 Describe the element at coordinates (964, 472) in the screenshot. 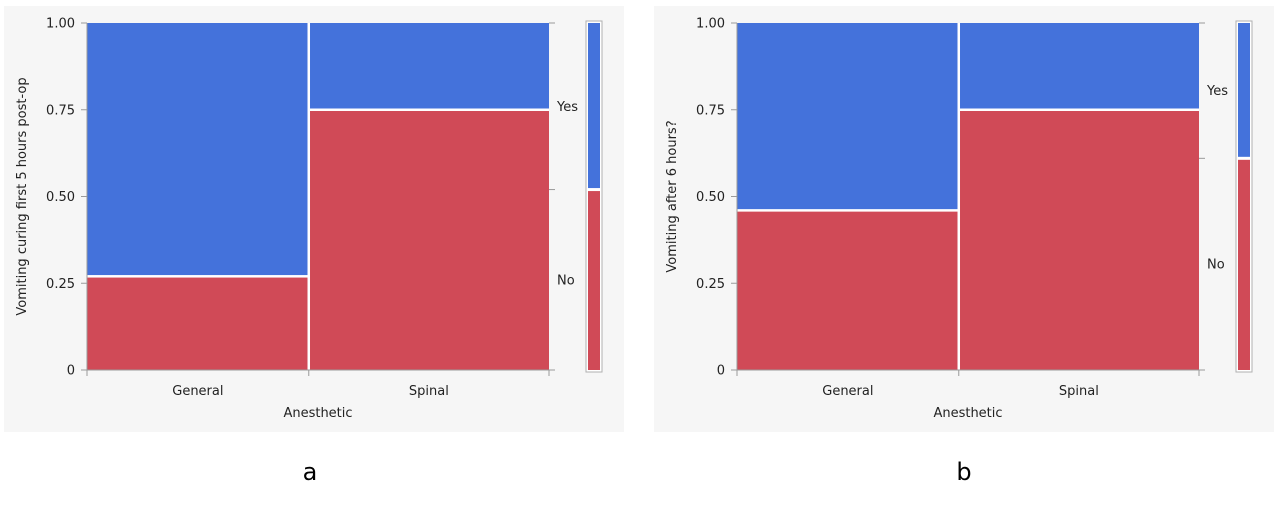

I see `panel-label-b: b` at that location.